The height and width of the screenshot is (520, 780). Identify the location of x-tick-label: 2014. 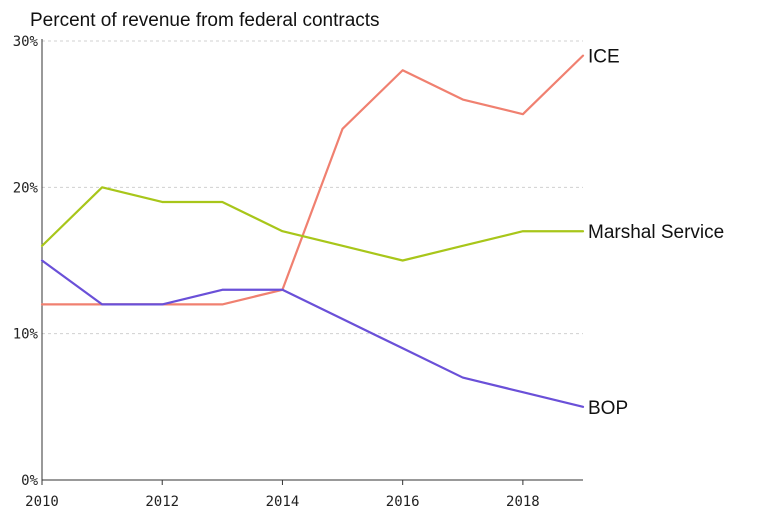
(283, 502).